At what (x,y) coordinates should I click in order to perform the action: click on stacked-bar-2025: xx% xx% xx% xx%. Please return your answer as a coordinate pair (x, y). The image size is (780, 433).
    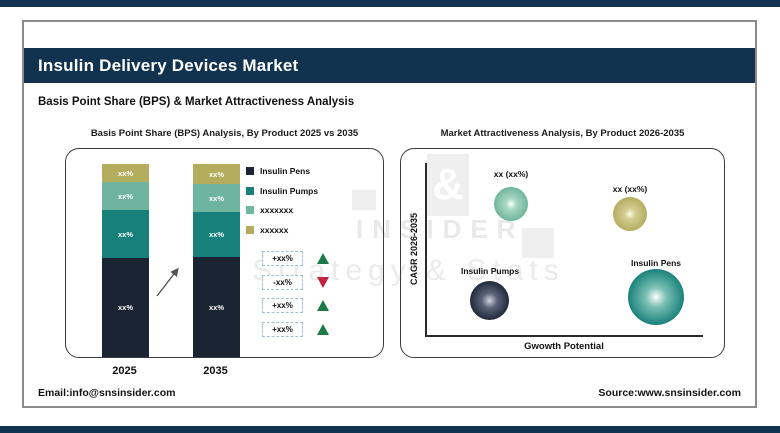
    Looking at the image, I should click on (125, 260).